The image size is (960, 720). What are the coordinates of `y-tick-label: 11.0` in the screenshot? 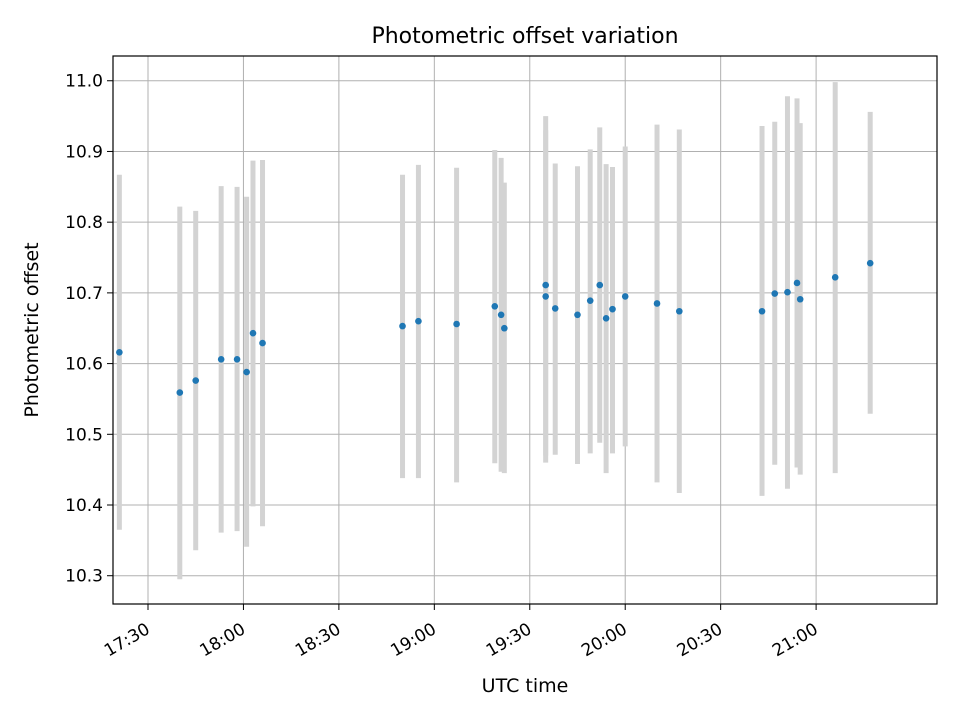 It's located at (84, 82).